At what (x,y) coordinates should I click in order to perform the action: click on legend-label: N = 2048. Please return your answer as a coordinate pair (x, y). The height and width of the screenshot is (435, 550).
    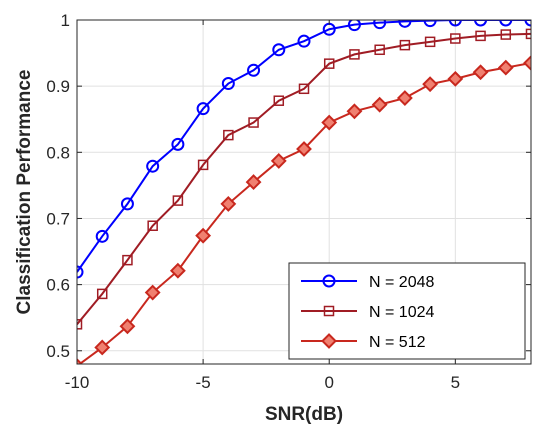
    Looking at the image, I should click on (401, 282).